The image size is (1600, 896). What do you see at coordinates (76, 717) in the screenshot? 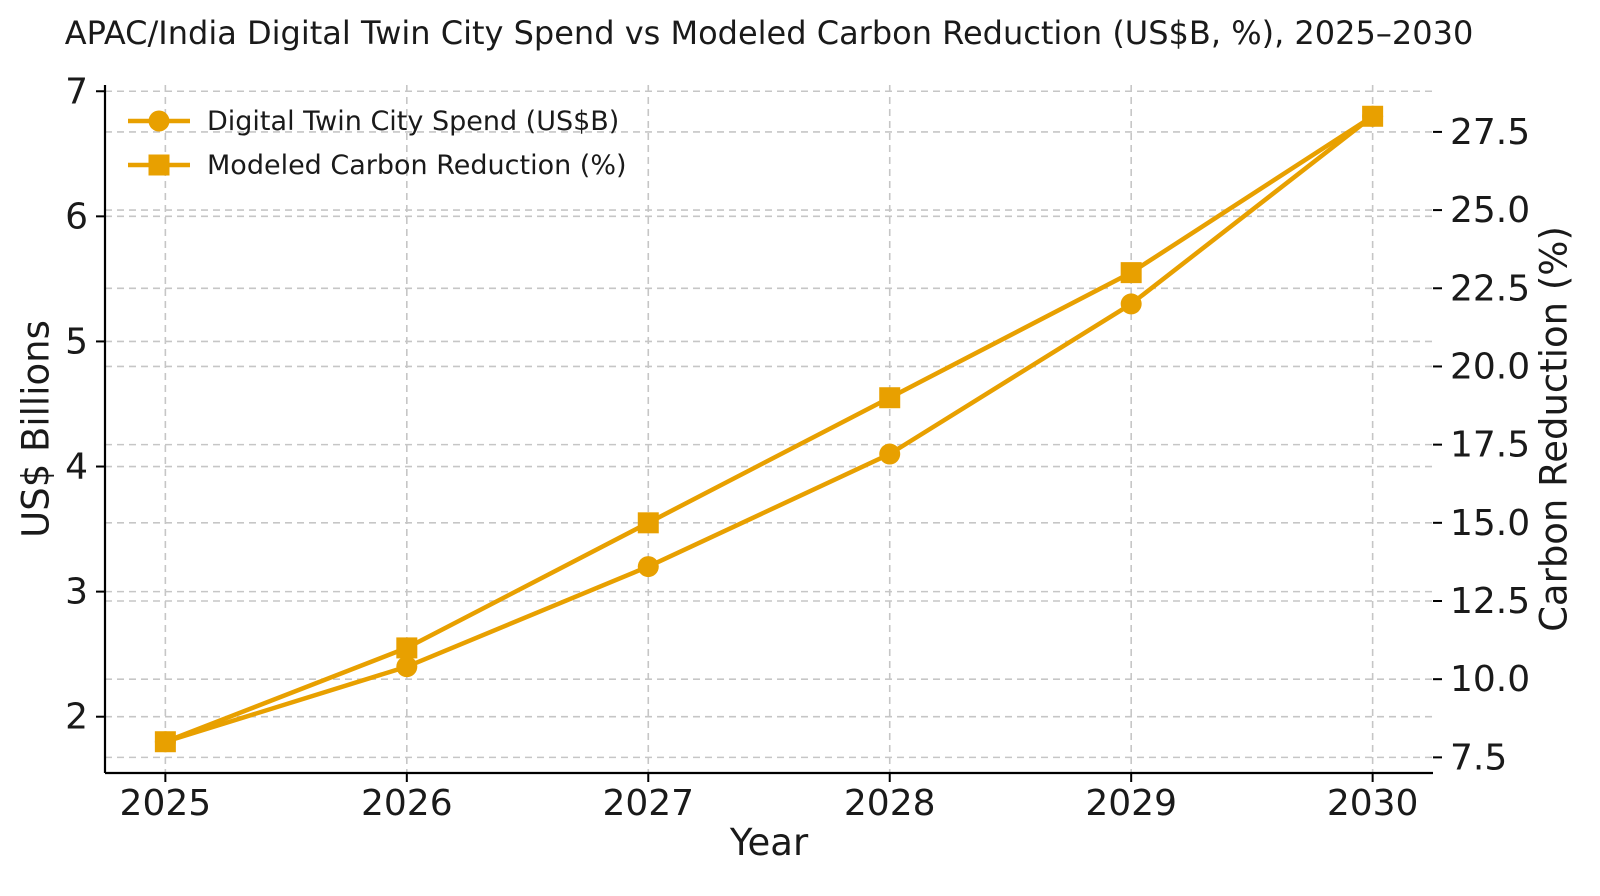
I see `y-tick-label-left: 2` at bounding box center [76, 717].